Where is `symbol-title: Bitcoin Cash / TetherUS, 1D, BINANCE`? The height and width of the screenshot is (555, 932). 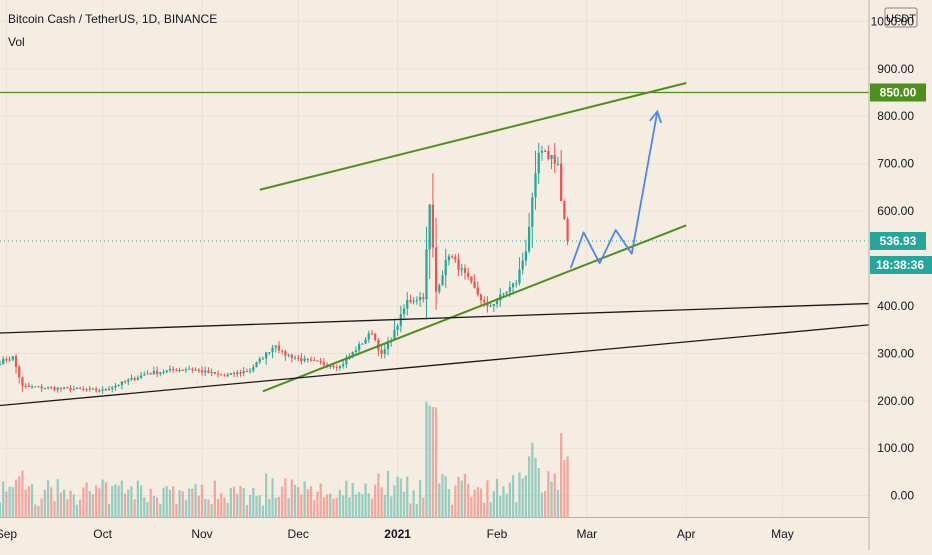
symbol-title: Bitcoin Cash / TetherUS, 1D, BINANCE is located at coordinates (112, 19).